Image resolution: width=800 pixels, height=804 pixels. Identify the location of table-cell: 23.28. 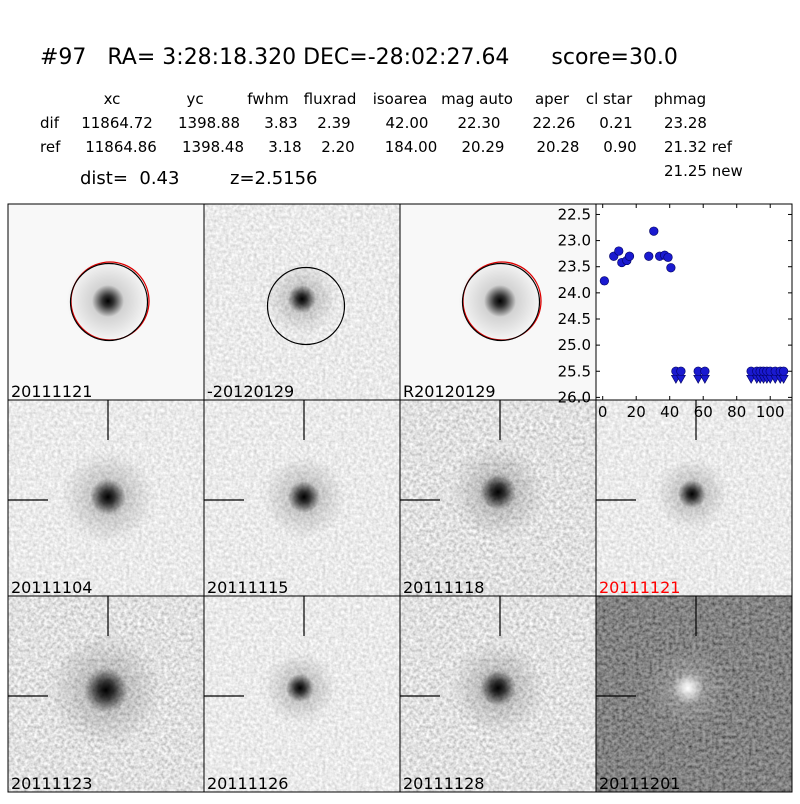
(685, 123).